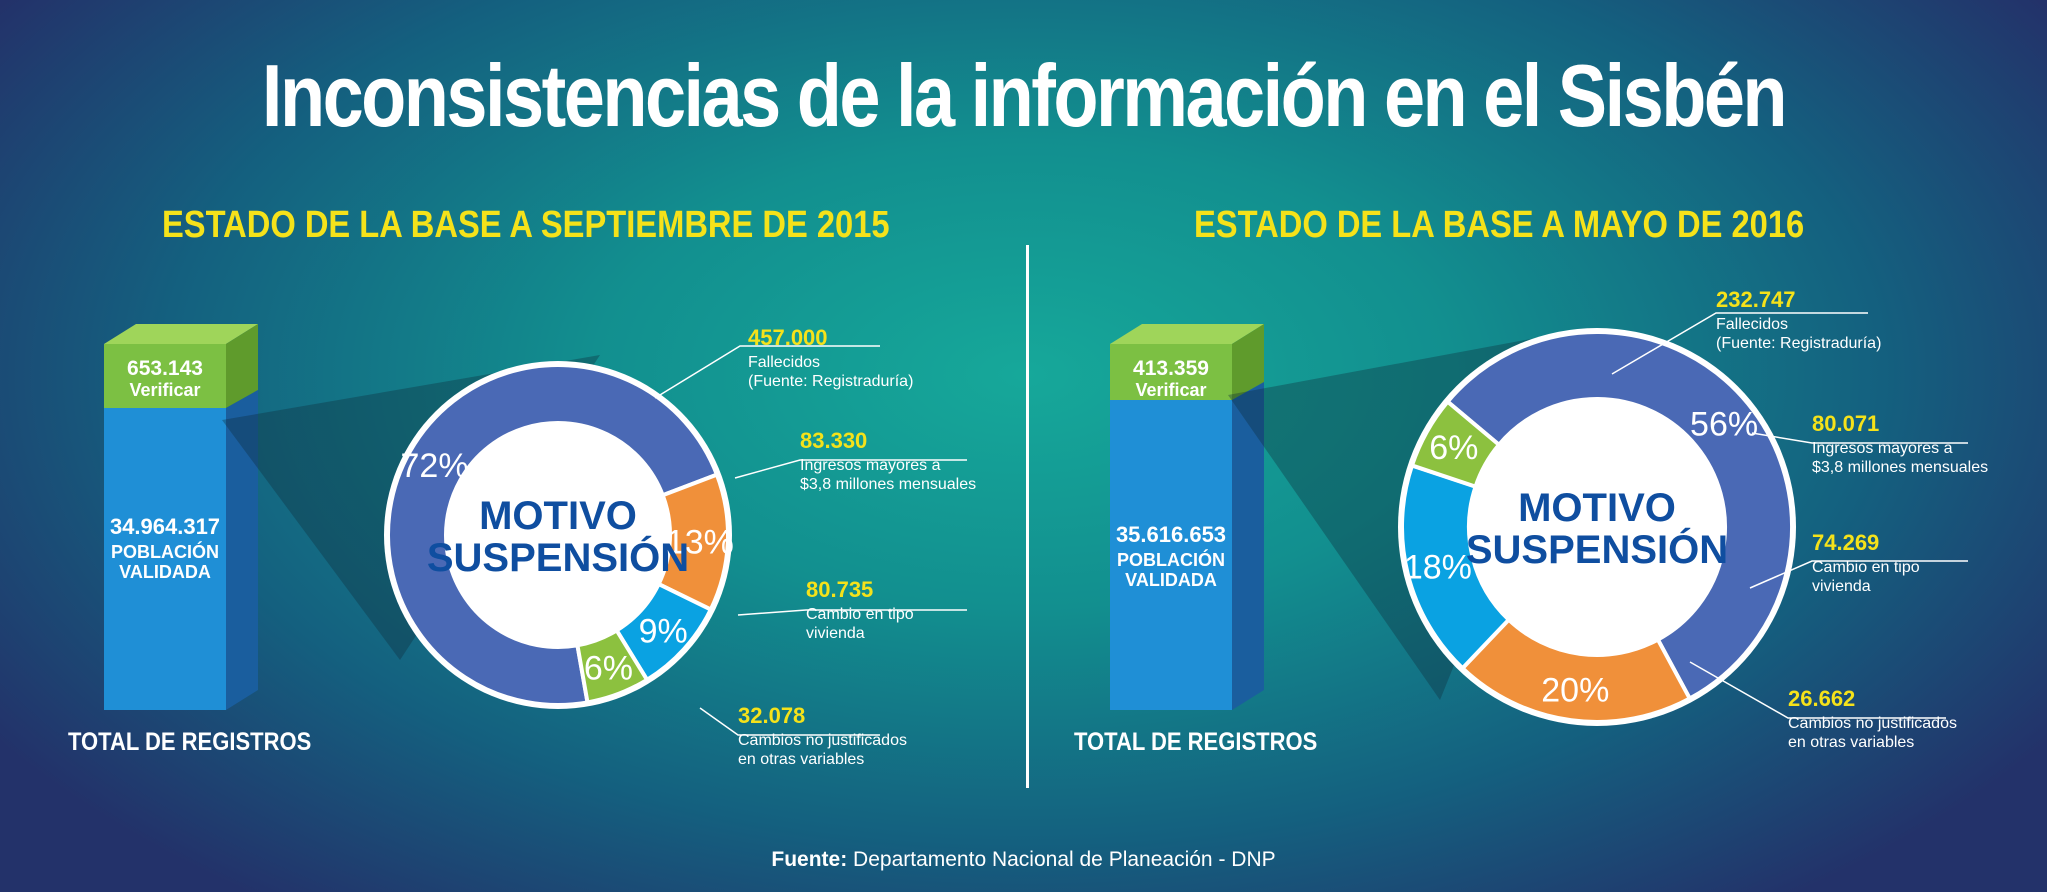 This screenshot has width=2047, height=892. I want to click on subtitle-2015: ESTADO DE LA BASE A SEPTIEMBRE DE 2015, so click(526, 225).